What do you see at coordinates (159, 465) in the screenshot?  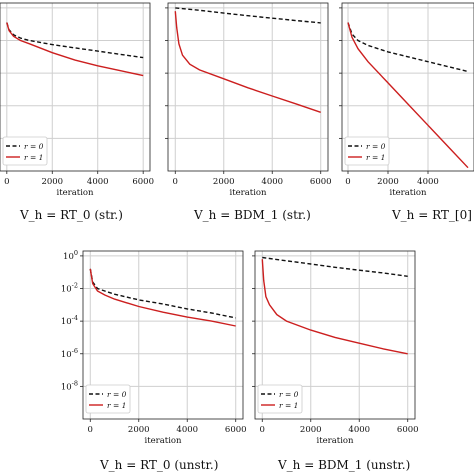 I see `caption-rt0-unstr: V_h = RT_0 (unstr.)` at bounding box center [159, 465].